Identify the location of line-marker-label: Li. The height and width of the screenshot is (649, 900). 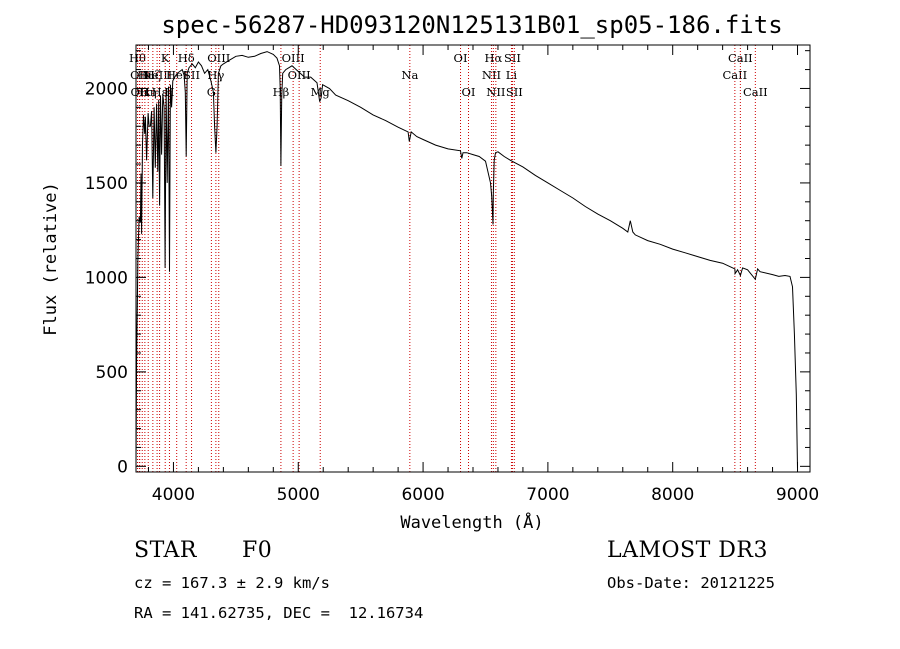
(512, 75).